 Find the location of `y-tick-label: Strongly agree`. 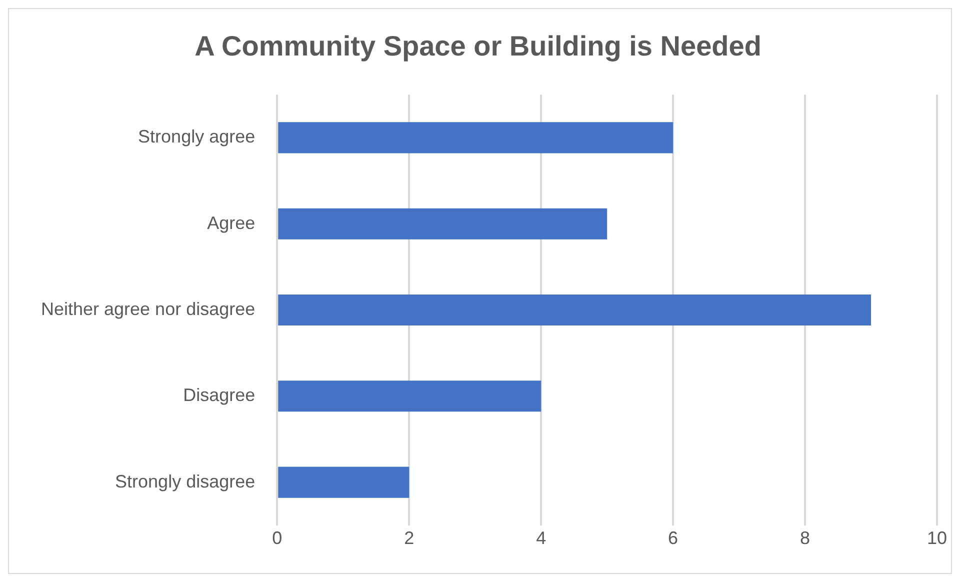

y-tick-label: Strongly agree is located at coordinates (197, 136).